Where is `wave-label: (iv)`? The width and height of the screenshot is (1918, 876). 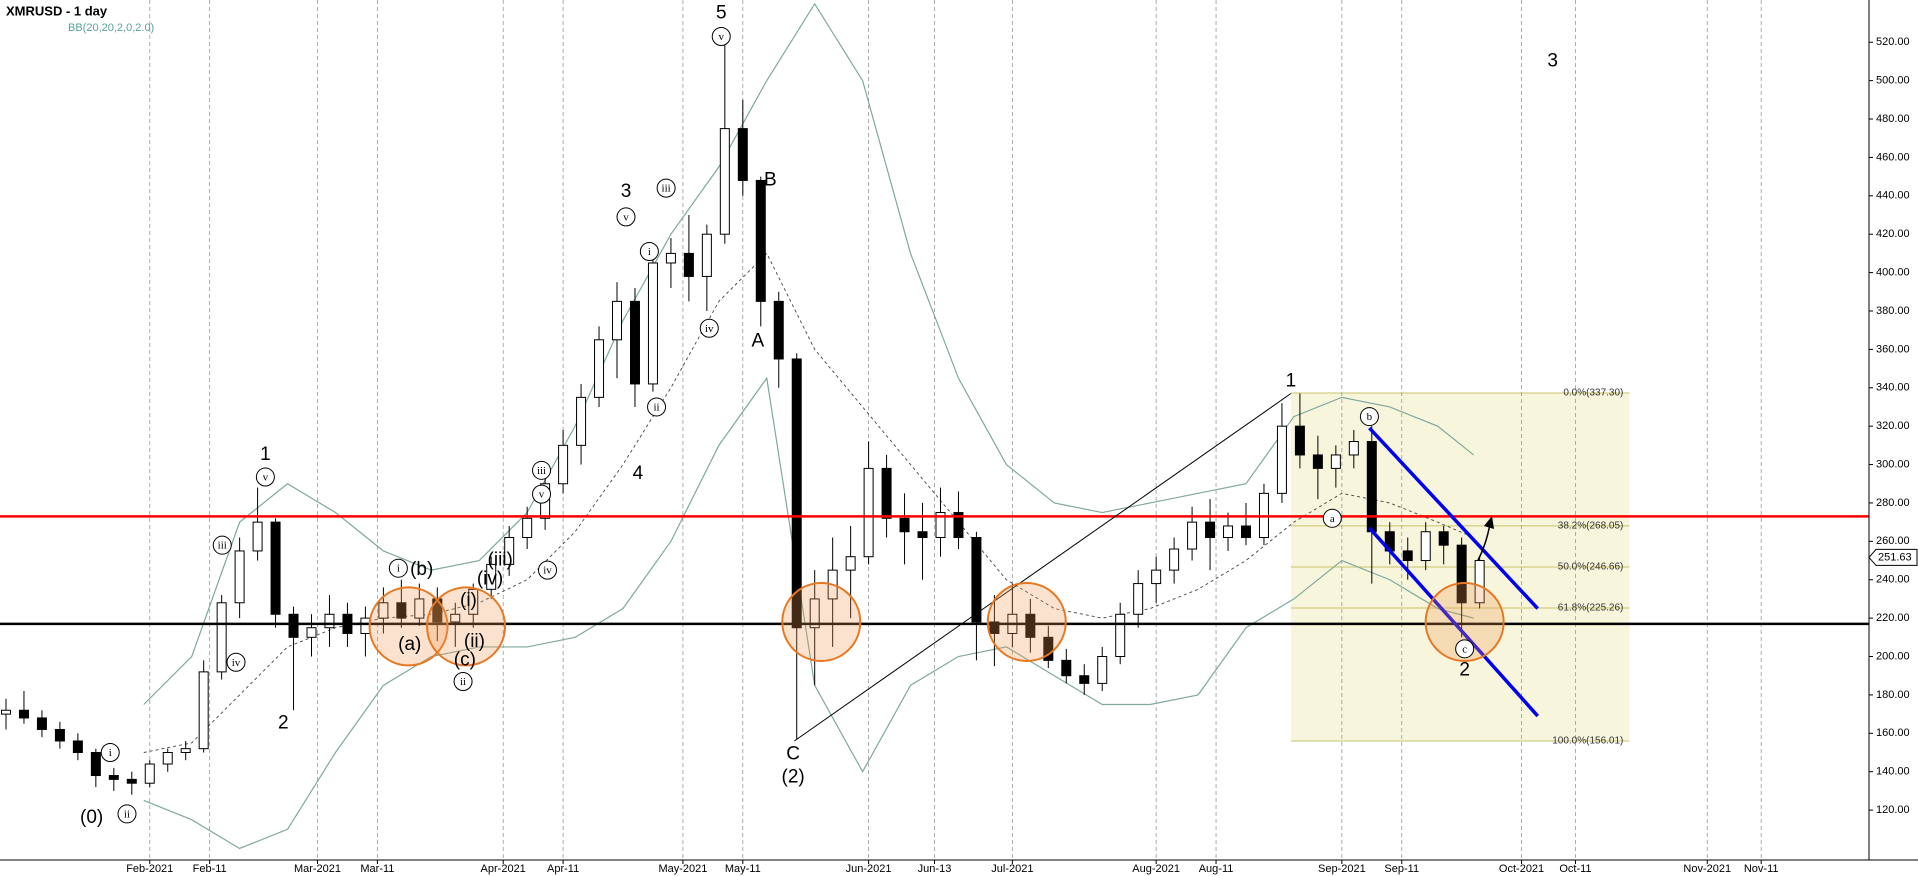
wave-label: (iv) is located at coordinates (490, 579).